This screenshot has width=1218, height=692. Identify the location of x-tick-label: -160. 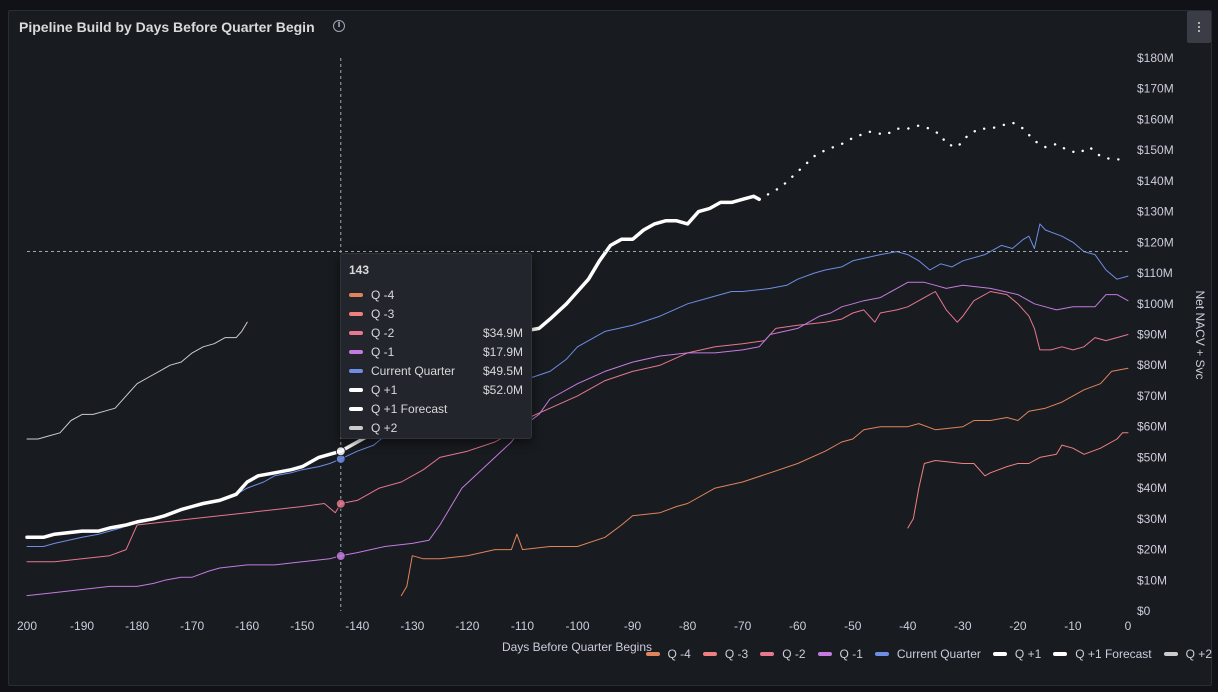
(247, 626).